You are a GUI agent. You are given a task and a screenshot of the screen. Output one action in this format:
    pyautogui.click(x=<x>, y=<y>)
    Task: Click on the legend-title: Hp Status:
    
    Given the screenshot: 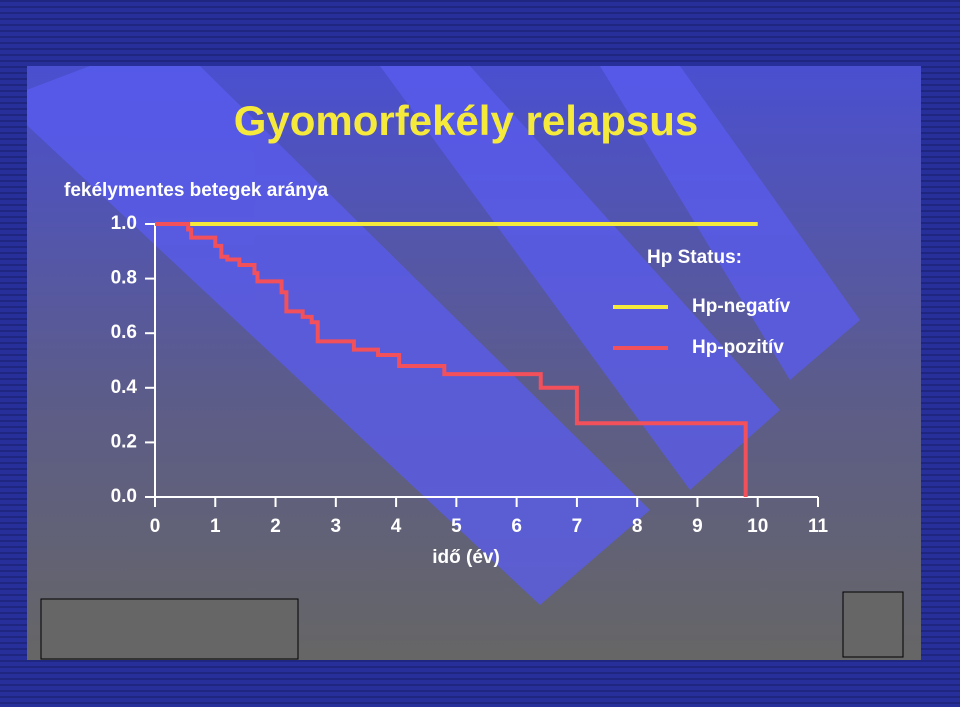 What is the action you would take?
    pyautogui.click(x=694, y=257)
    